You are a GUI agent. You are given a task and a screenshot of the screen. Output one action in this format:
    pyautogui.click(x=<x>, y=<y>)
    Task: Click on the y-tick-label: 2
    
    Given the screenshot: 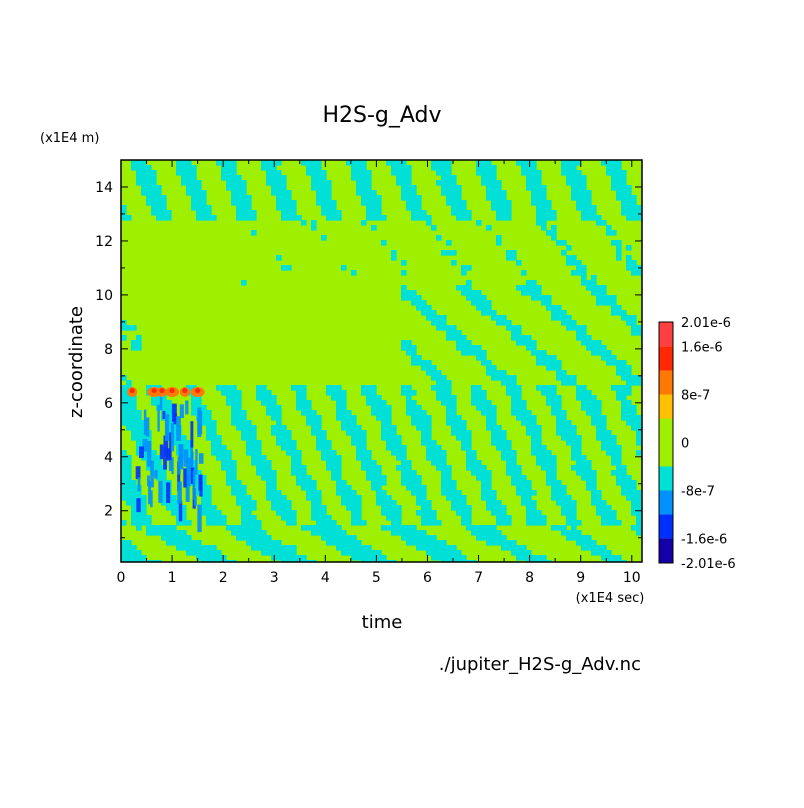 What is the action you would take?
    pyautogui.click(x=108, y=512)
    